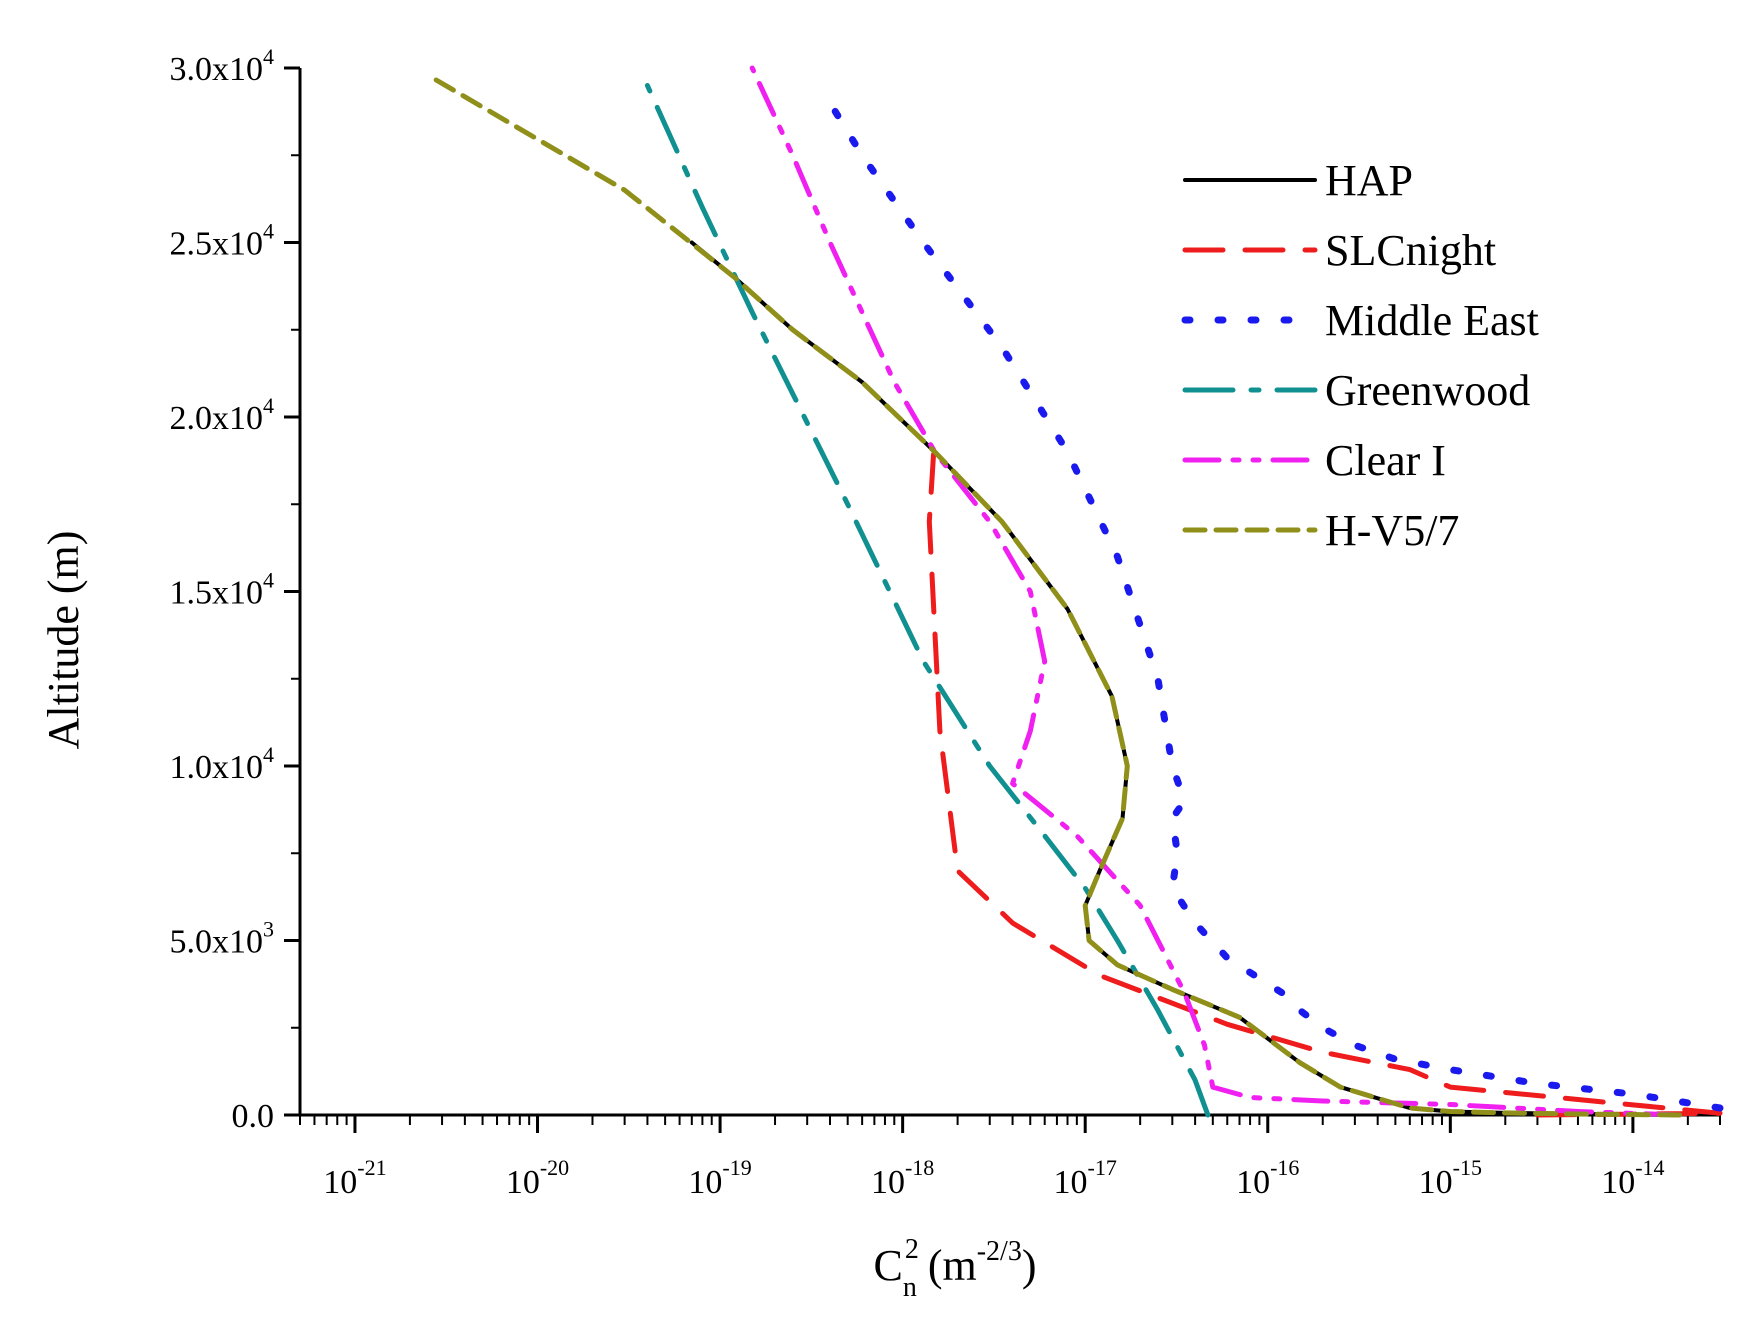 This screenshot has height=1319, width=1750. What do you see at coordinates (1369, 180) in the screenshot?
I see `legend-label-hap: HAP` at bounding box center [1369, 180].